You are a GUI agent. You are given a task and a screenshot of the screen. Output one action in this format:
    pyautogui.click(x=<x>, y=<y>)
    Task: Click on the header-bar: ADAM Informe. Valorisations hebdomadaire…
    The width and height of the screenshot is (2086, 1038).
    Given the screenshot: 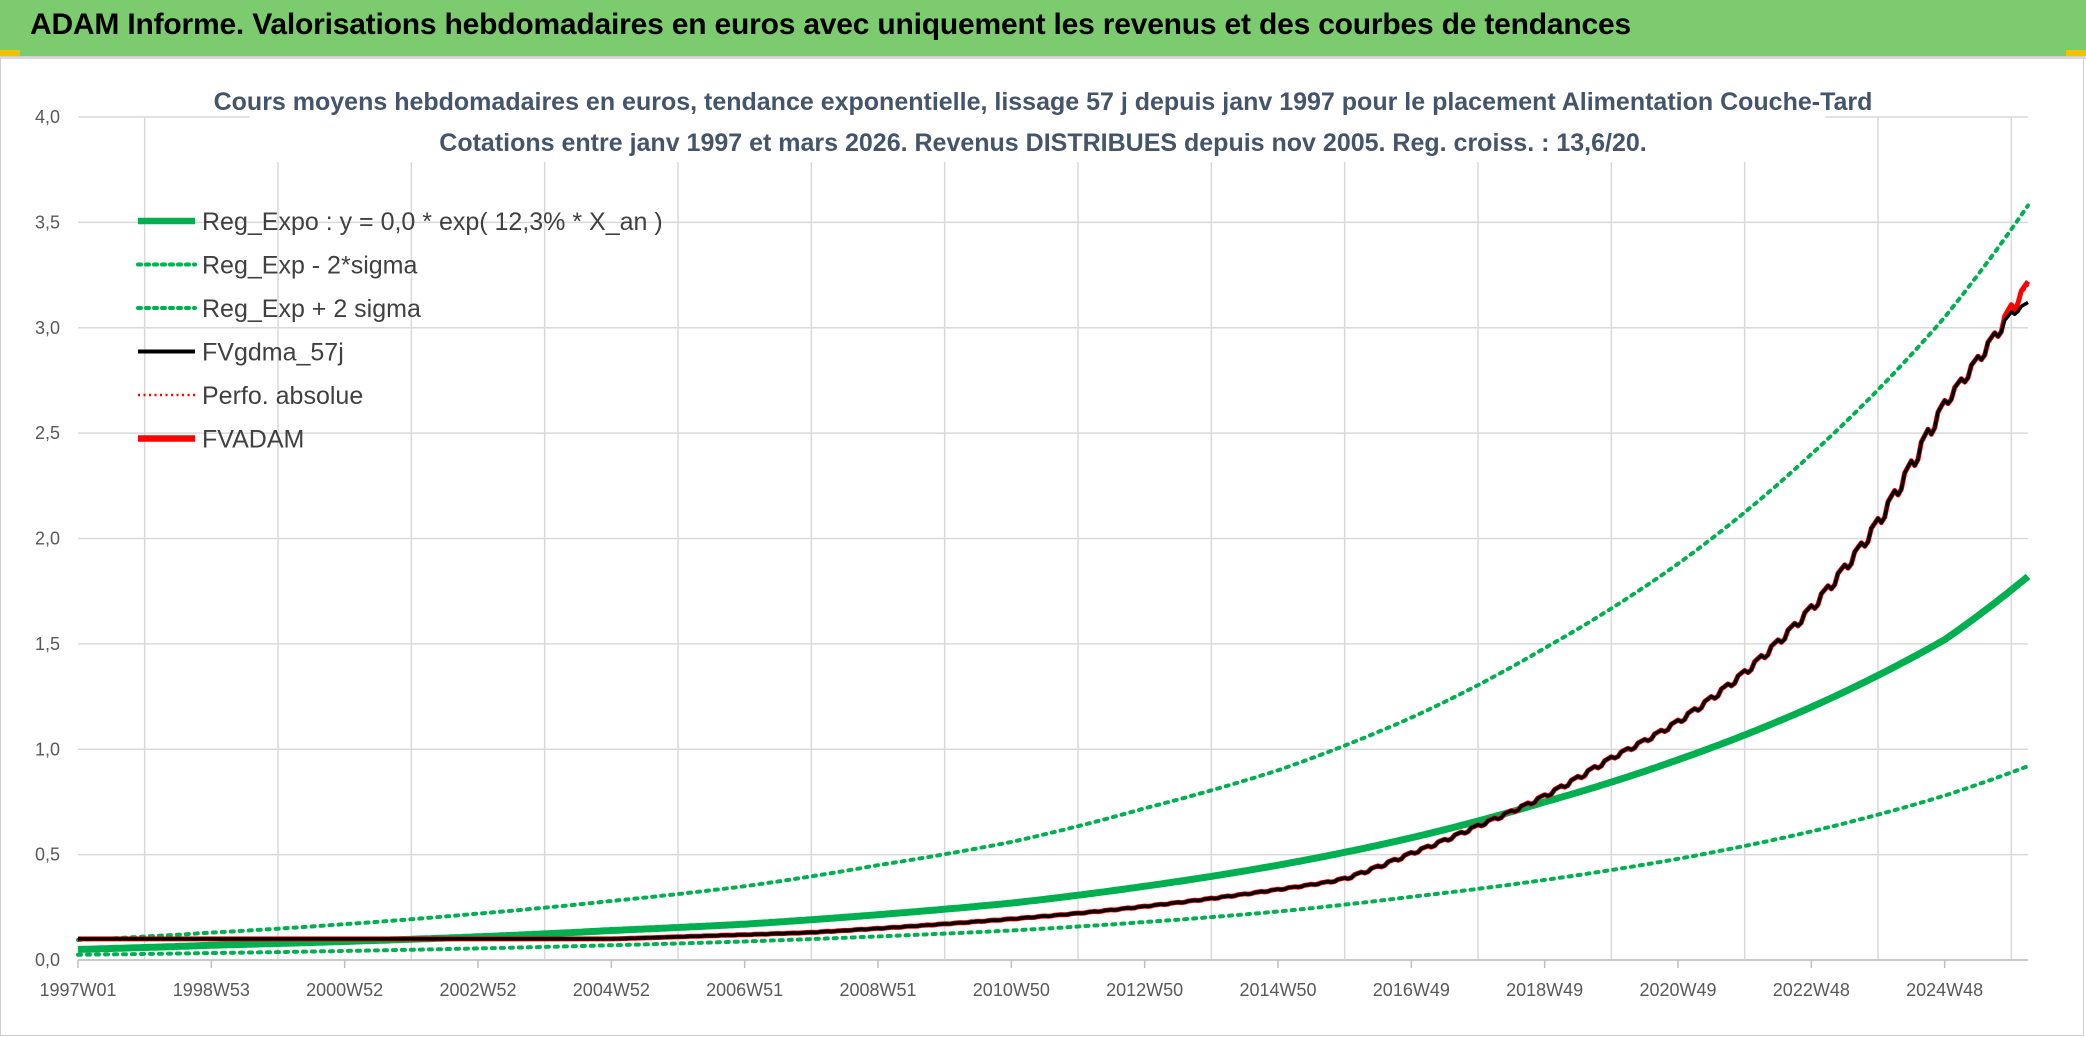 What is the action you would take?
    pyautogui.click(x=1043, y=29)
    